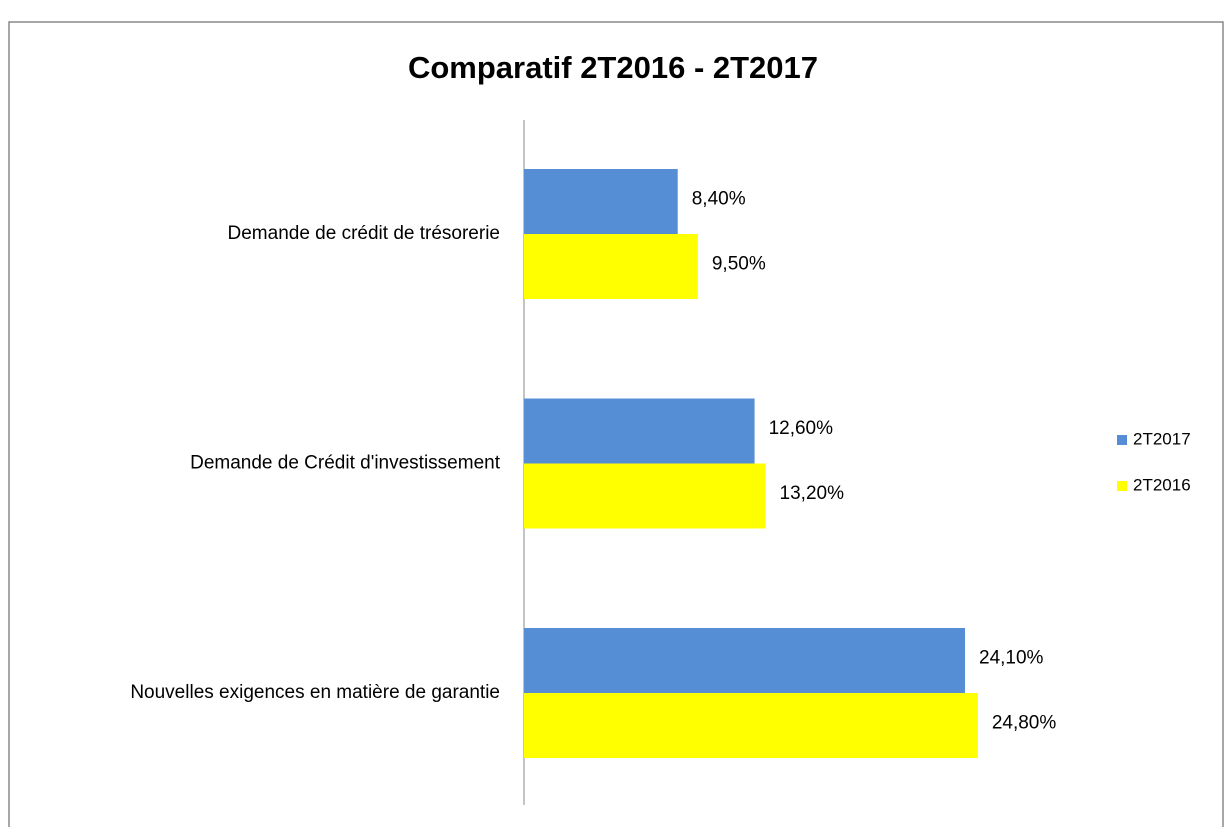 This screenshot has width=1226, height=827. What do you see at coordinates (801, 428) in the screenshot?
I see `data-label: 12,60%` at bounding box center [801, 428].